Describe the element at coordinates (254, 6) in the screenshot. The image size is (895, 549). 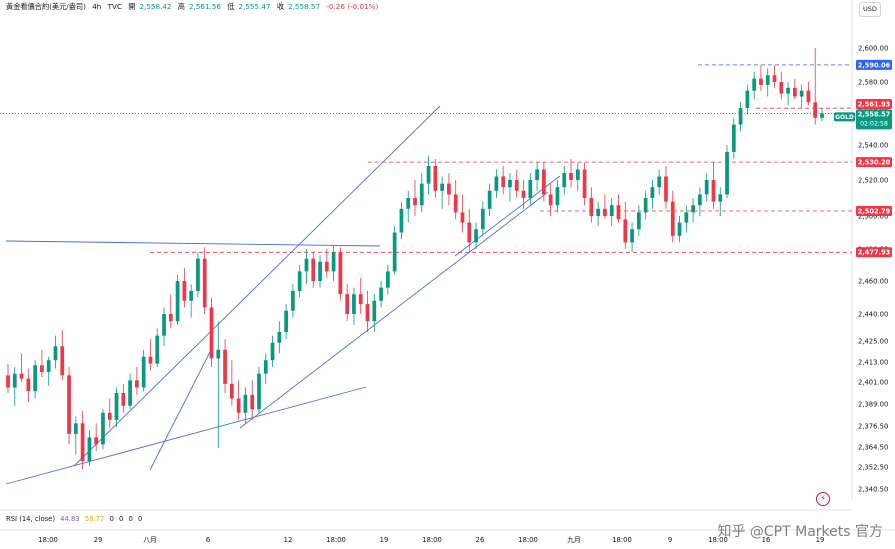
I see `low-value: 2,555.47` at that location.